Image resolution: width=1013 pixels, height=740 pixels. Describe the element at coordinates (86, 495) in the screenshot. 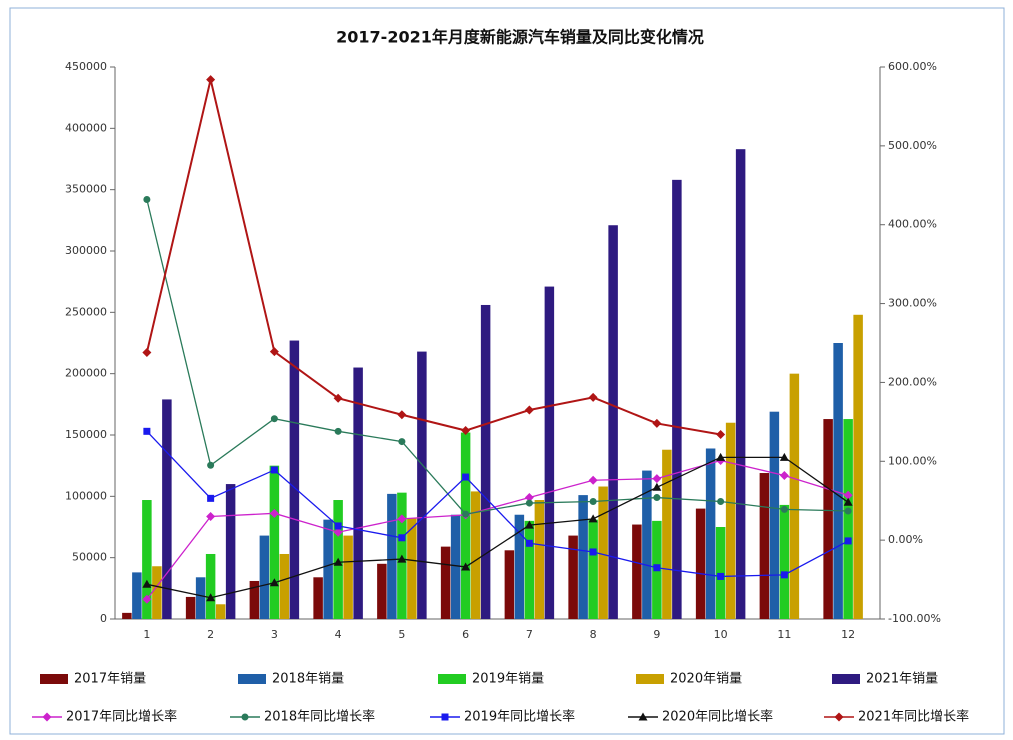

I see `y-tick-label: 100000` at that location.